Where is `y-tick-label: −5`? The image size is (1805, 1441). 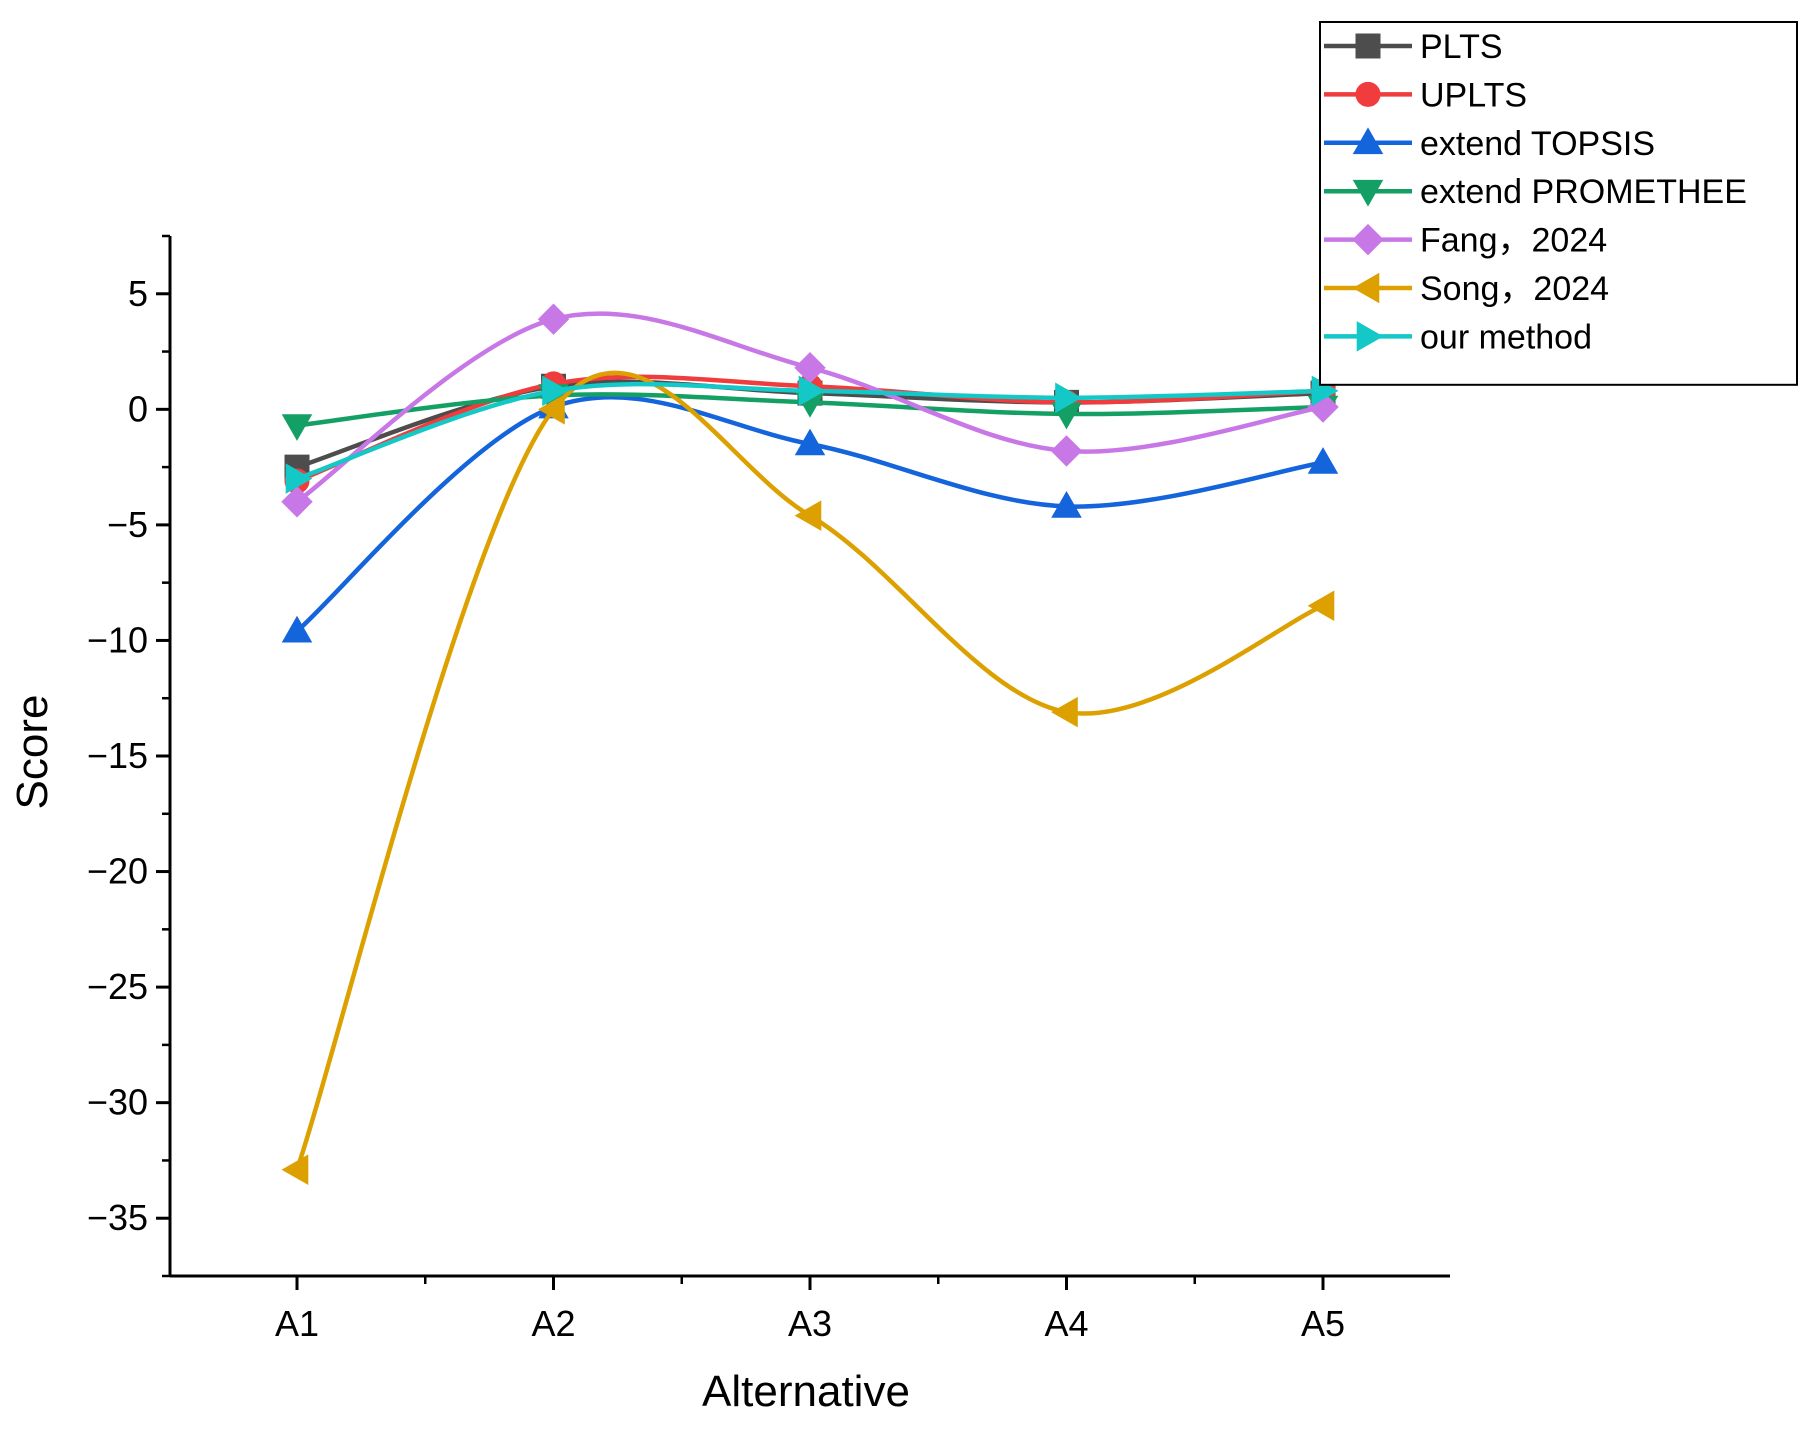
y-tick-label: −5 is located at coordinates (127, 524).